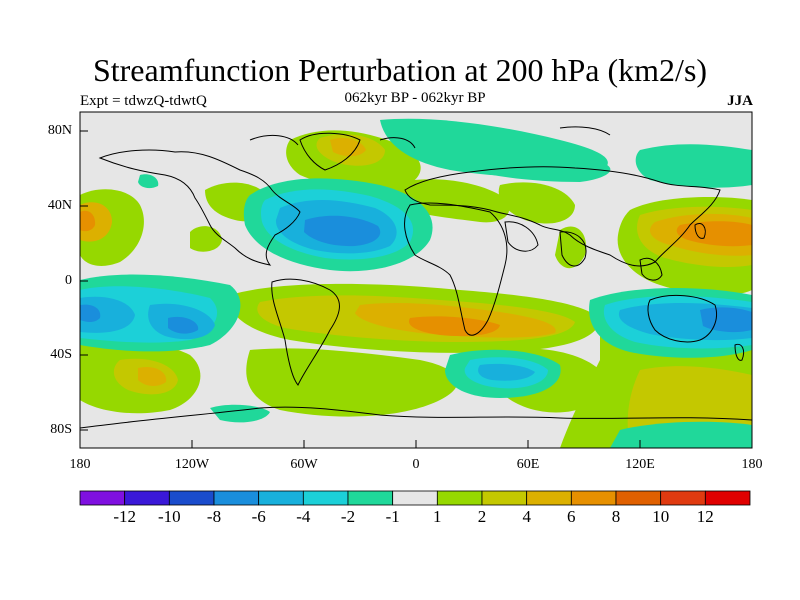  I want to click on colorbar-label: 1, so click(437, 516).